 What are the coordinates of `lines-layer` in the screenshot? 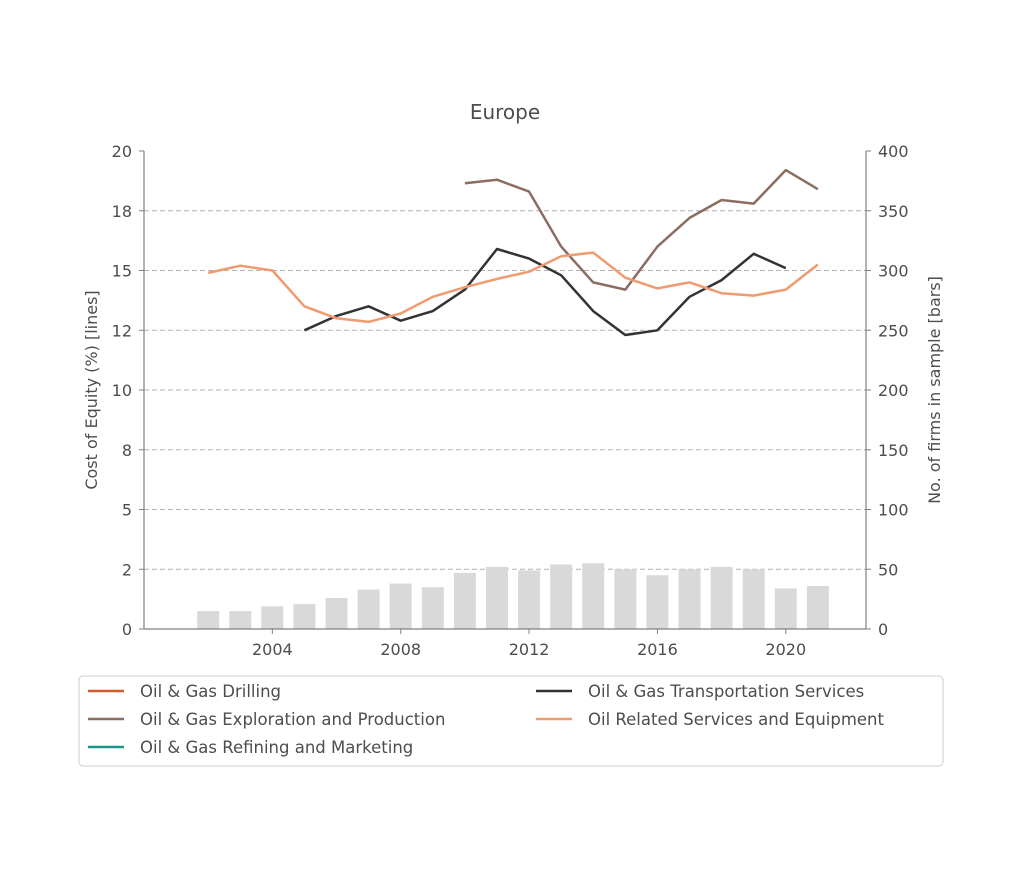 It's located at (513, 252).